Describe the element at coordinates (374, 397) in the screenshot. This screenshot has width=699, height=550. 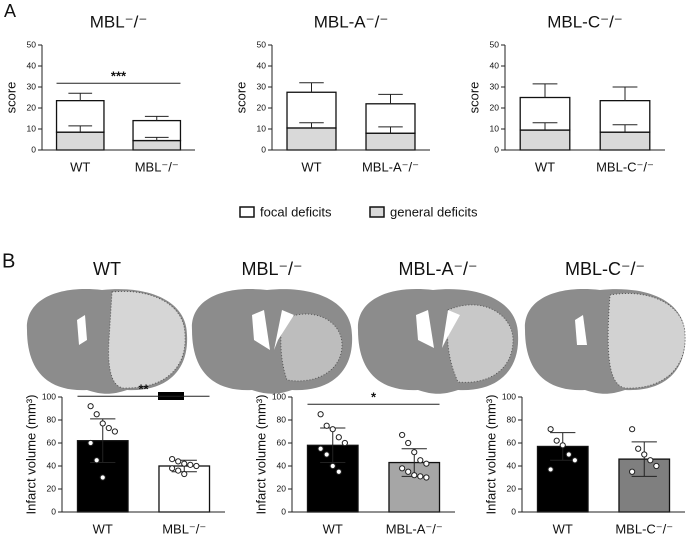
I see `significance-label: *` at that location.